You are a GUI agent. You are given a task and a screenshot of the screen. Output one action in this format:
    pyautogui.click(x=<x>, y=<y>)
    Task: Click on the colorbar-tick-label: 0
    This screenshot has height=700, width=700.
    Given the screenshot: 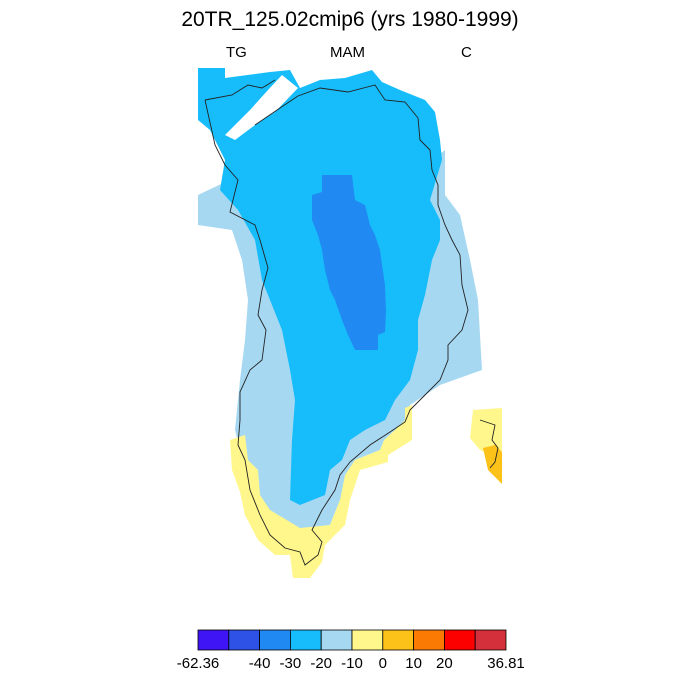 What is the action you would take?
    pyautogui.click(x=382, y=663)
    